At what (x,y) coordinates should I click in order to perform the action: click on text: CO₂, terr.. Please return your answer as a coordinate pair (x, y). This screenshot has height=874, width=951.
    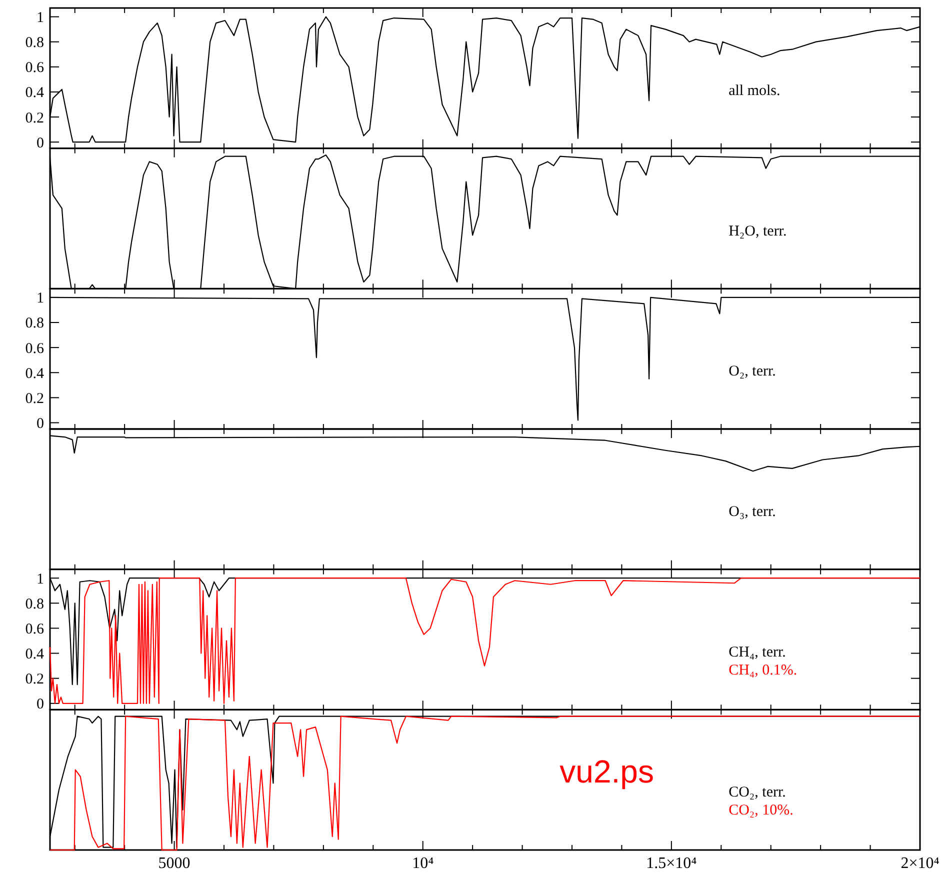
    Looking at the image, I should click on (757, 792).